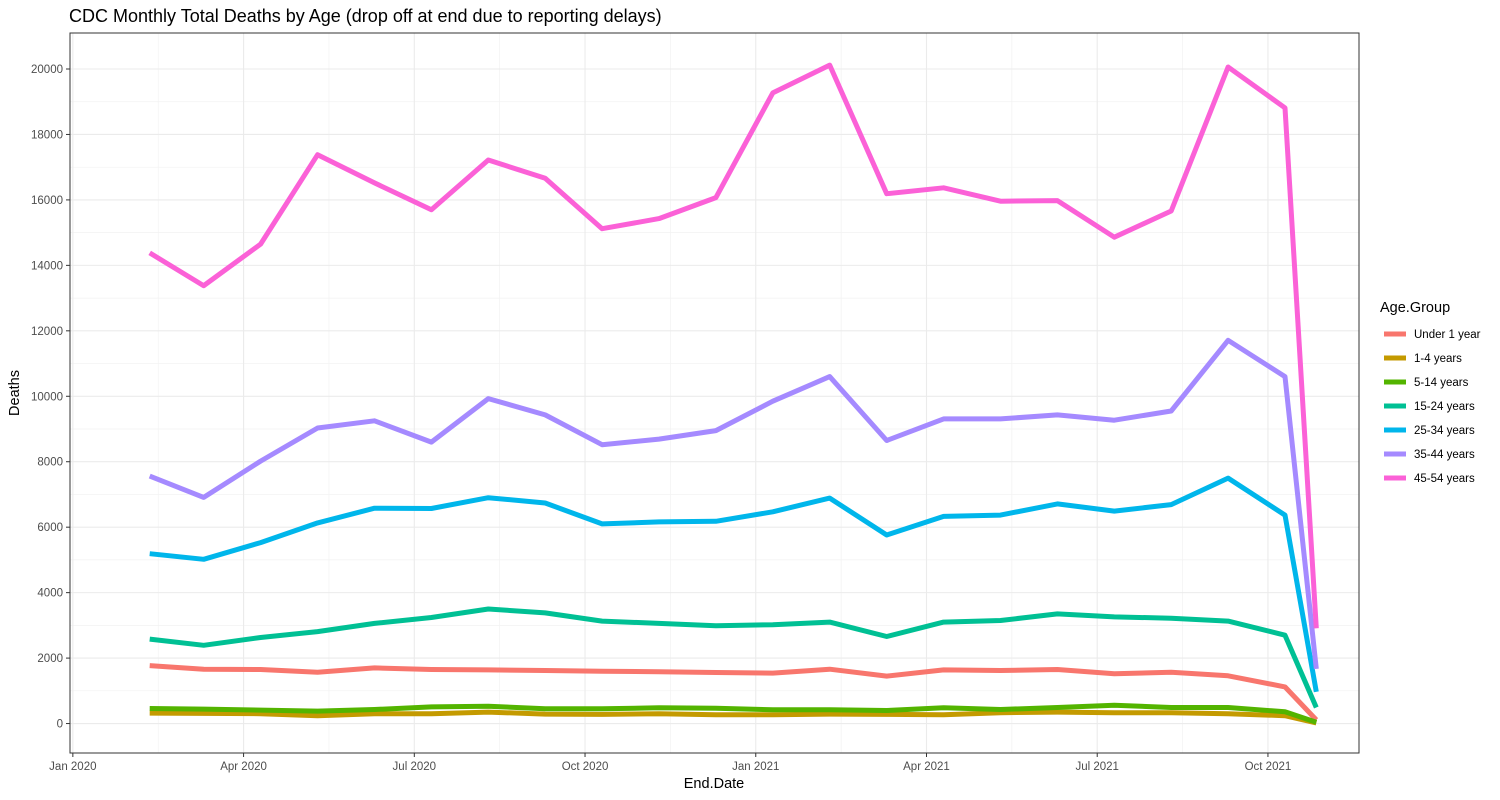 This screenshot has width=1500, height=800. I want to click on x-tick-label: Jan 2021, so click(755, 767).